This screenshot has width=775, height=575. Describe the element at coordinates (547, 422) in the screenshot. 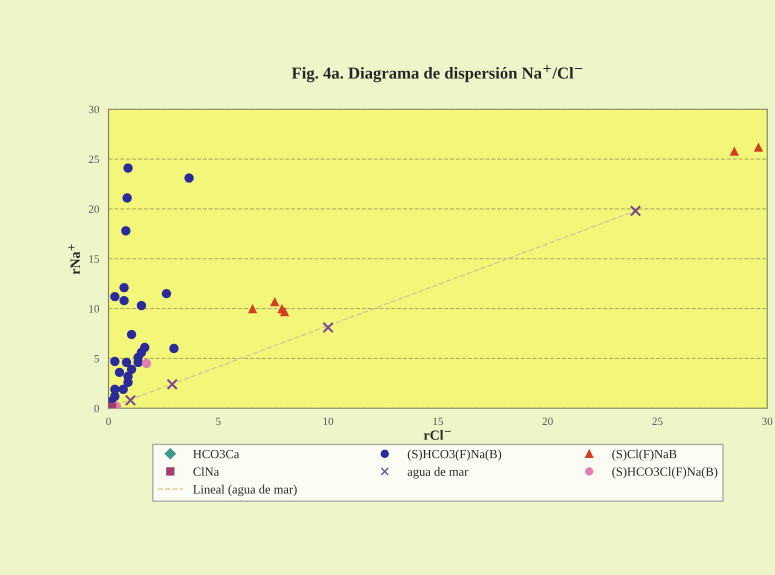

I see `x-tick-label: 20` at that location.